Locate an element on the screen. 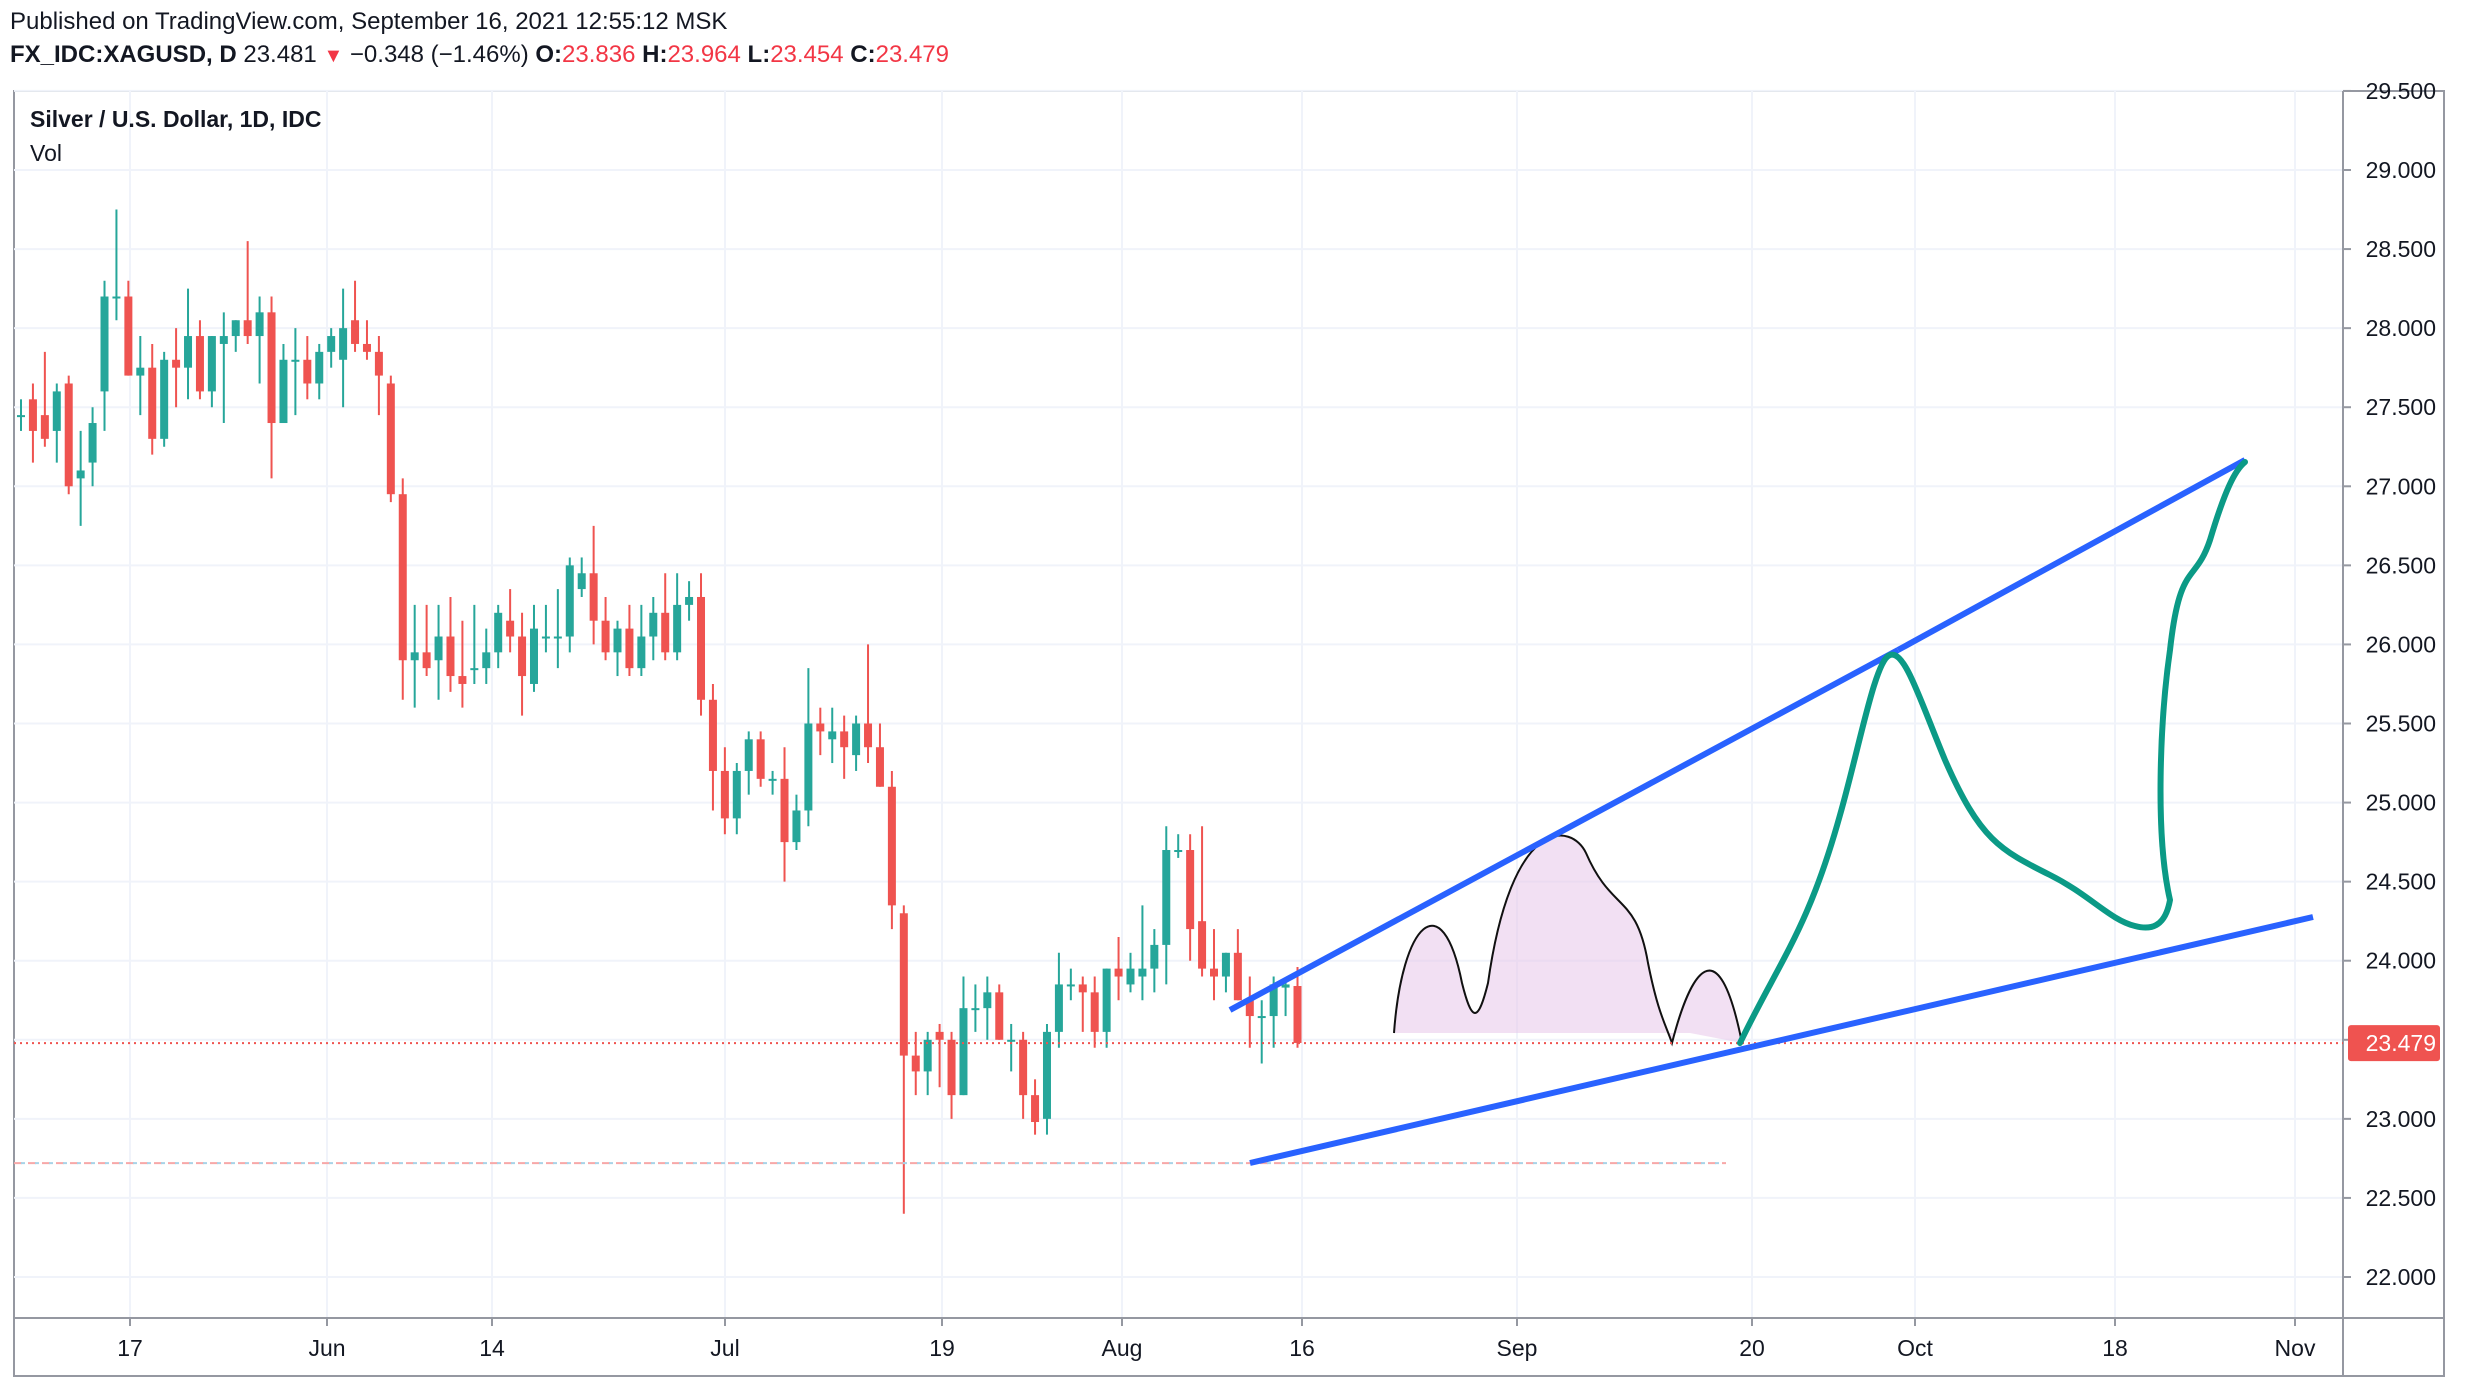  symbol-name: FX_IDC:XAGUSD, D is located at coordinates (123, 54).